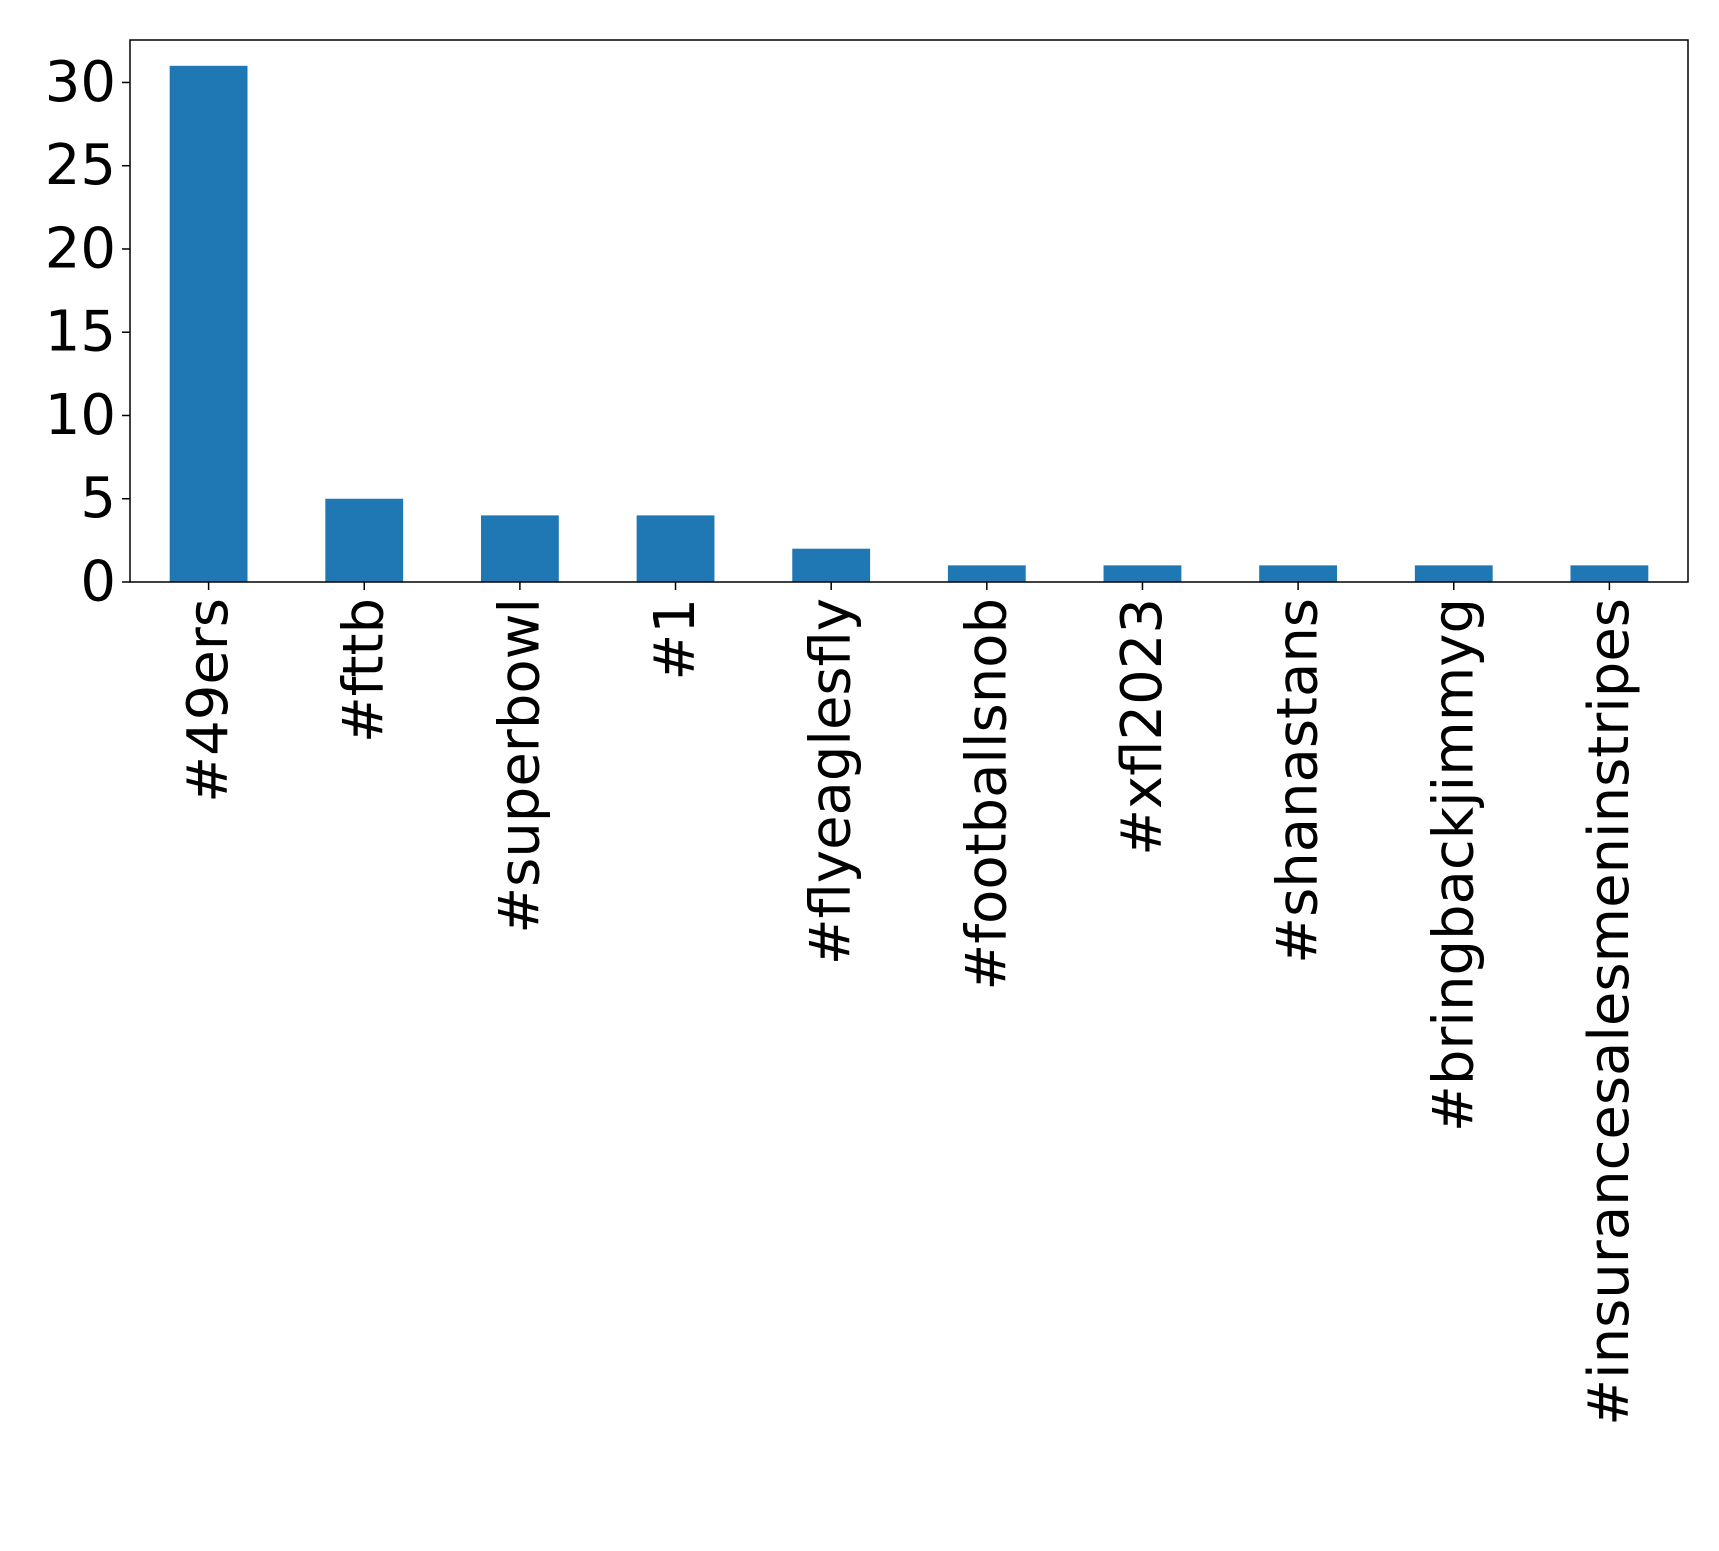 The image size is (1719, 1551). I want to click on x-tick-label: #bringbackjimmyg, so click(1453, 865).